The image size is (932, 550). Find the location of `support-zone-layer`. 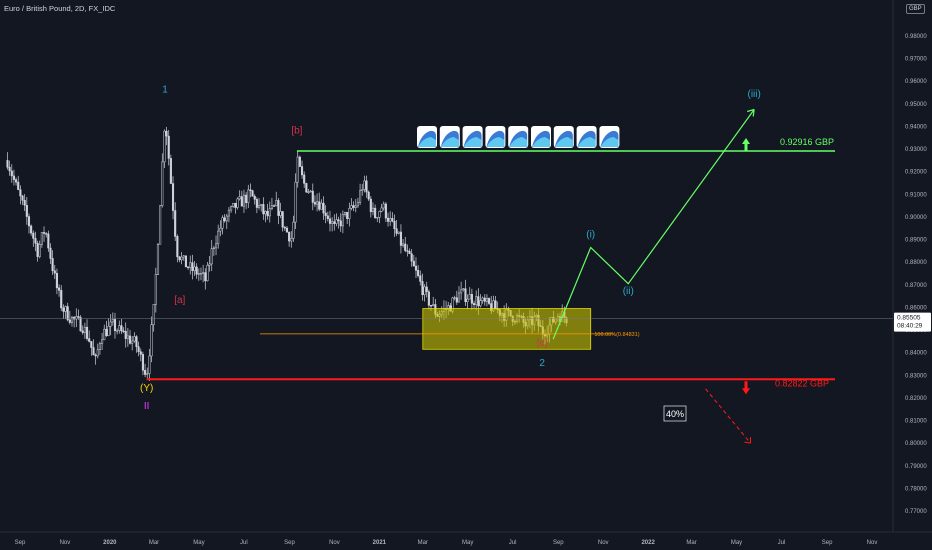

support-zone-layer is located at coordinates (507, 329).